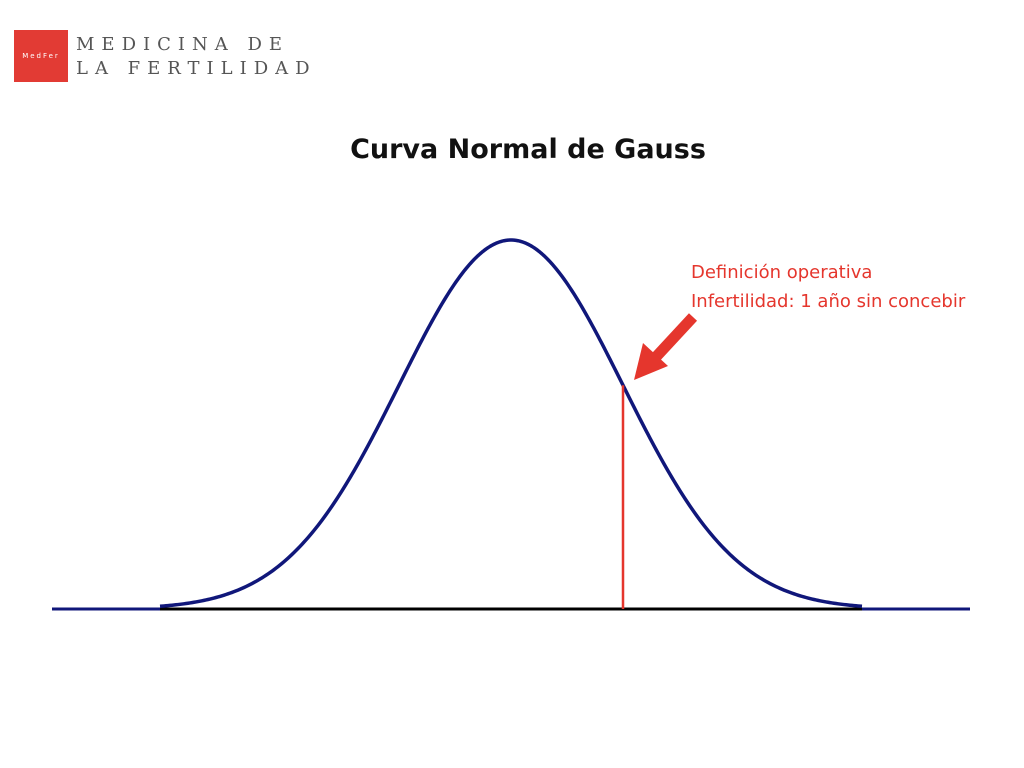 This screenshot has width=1024, height=768. I want to click on arrow-down-left-icon, so click(666, 346).